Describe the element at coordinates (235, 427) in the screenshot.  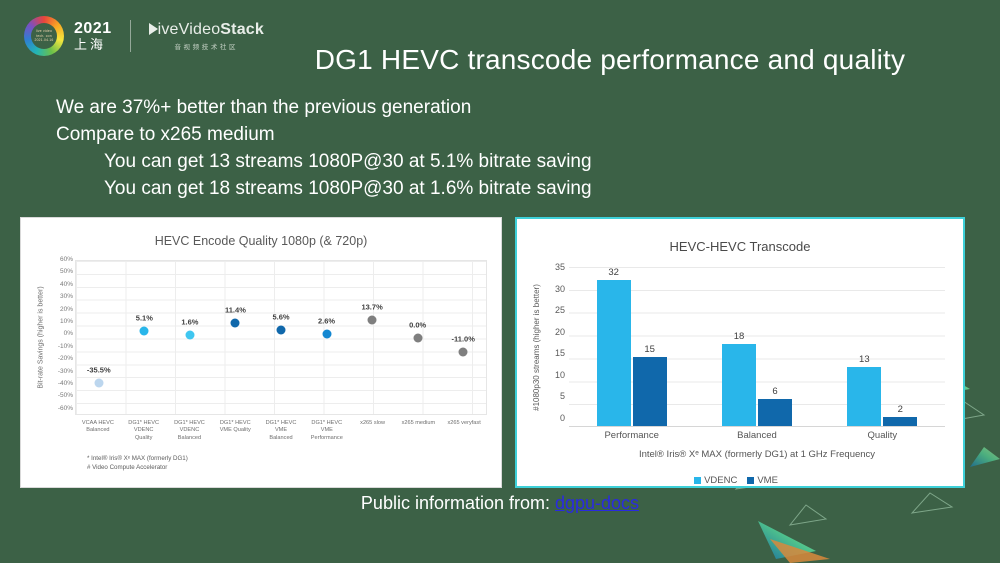
I see `x-tick-label: DG1* HEVC VME Quality` at that location.